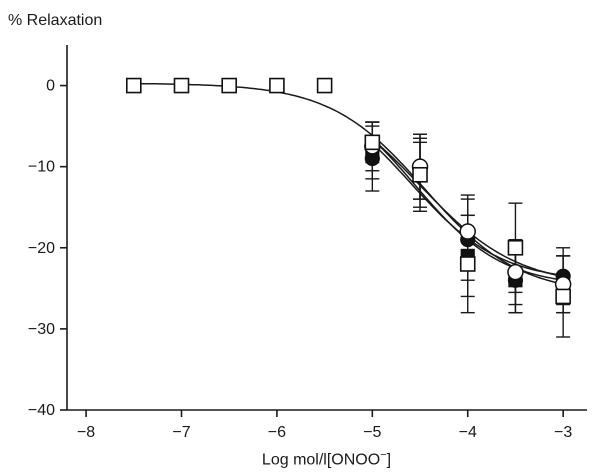 The image size is (615, 476). Describe the element at coordinates (277, 432) in the screenshot. I see `x-tick-label: −6` at that location.